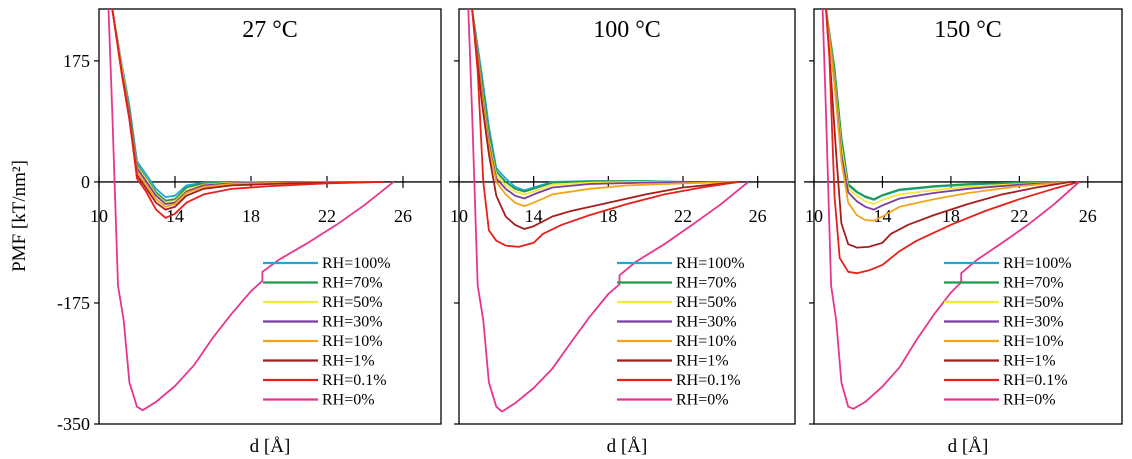 The width and height of the screenshot is (1132, 459). I want to click on y-axis-label: PMF [kT/nm²], so click(19, 216).